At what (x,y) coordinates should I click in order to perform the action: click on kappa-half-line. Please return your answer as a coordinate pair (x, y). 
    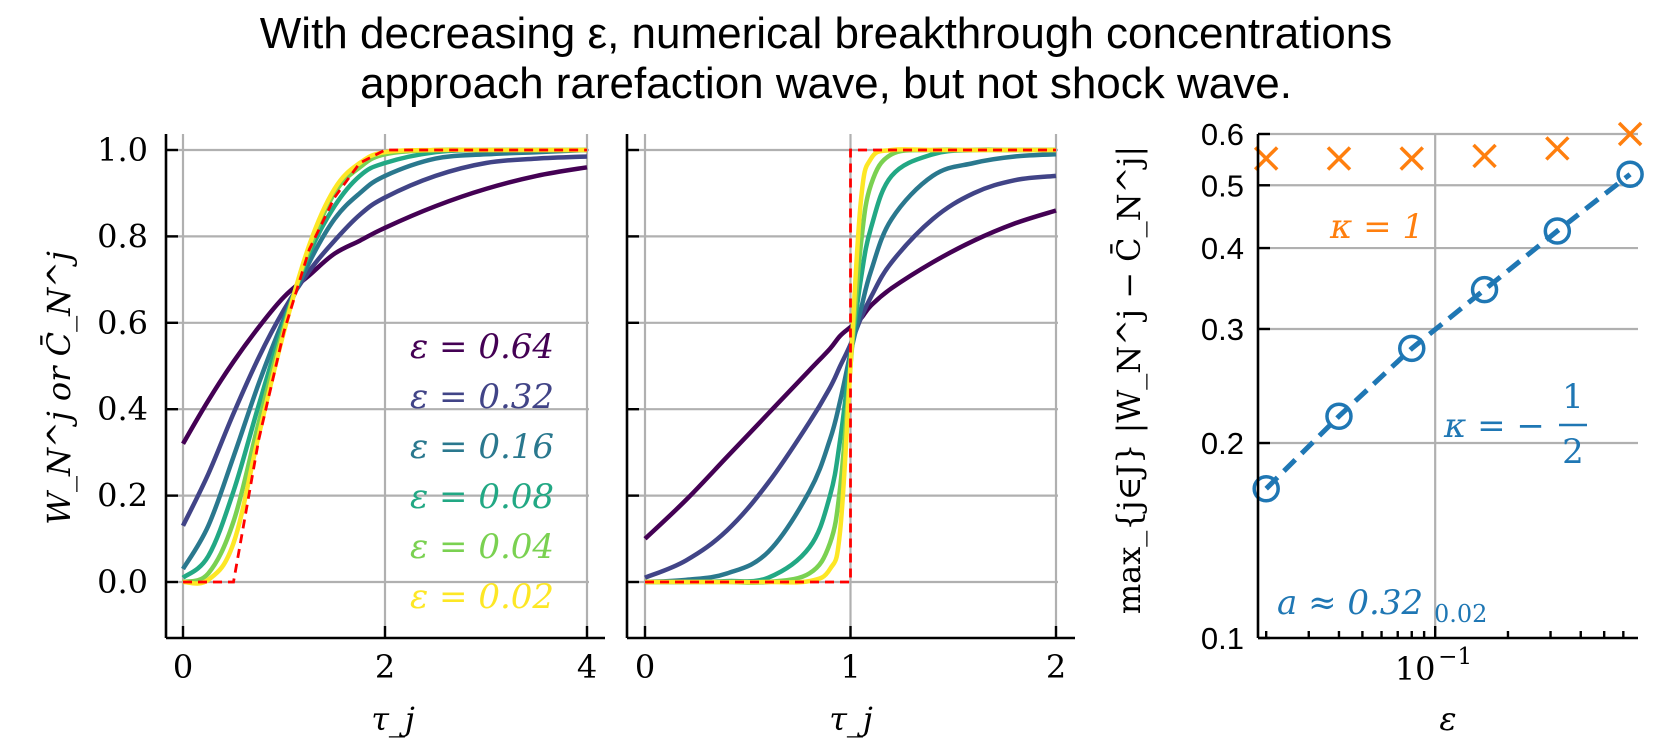
    Looking at the image, I should click on (1448, 331).